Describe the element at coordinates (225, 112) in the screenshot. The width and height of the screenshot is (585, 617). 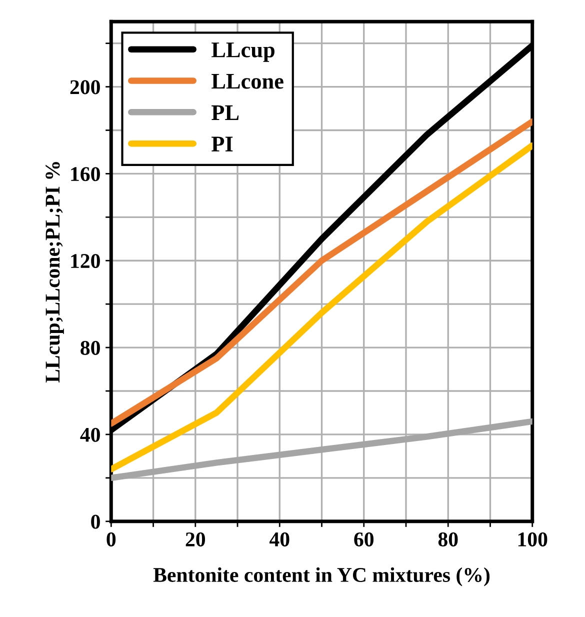
I see `legend-label: PL` at that location.